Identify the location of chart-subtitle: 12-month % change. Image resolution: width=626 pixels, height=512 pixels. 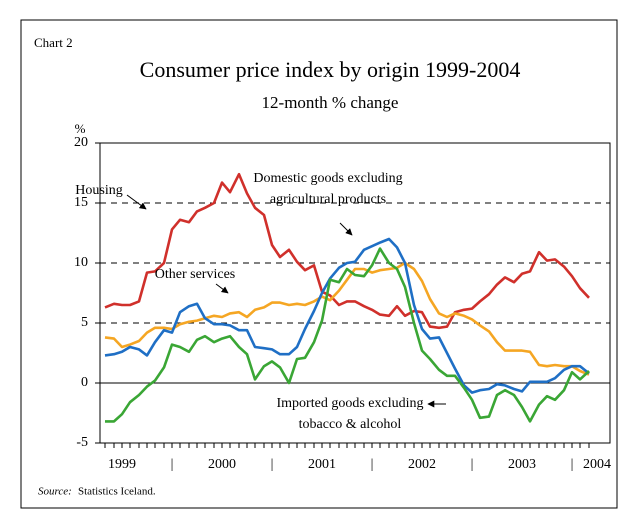
(330, 102).